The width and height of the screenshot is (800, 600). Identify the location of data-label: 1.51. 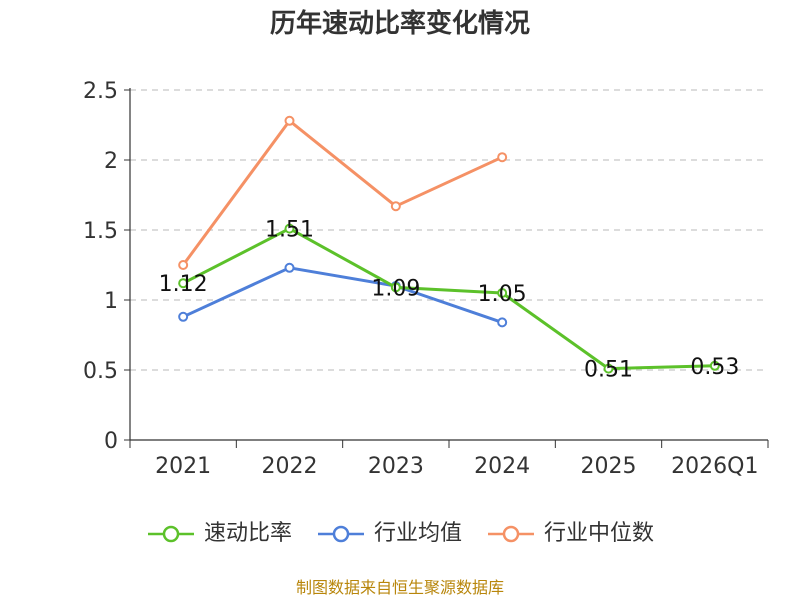
(289, 230).